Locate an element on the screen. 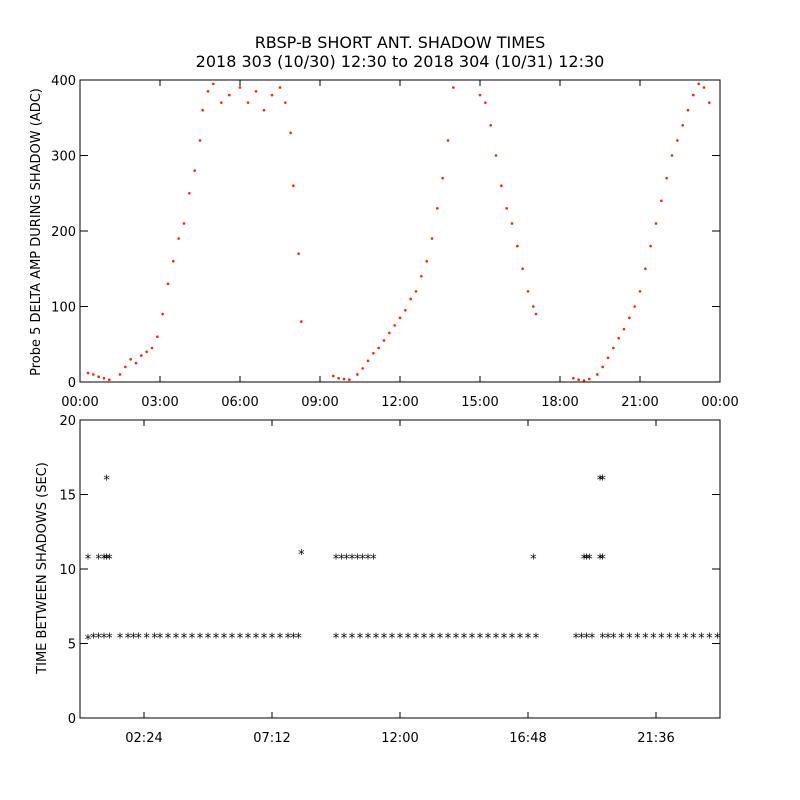 The width and height of the screenshot is (800, 800). top-y-tick-label: 100 is located at coordinates (63, 308).